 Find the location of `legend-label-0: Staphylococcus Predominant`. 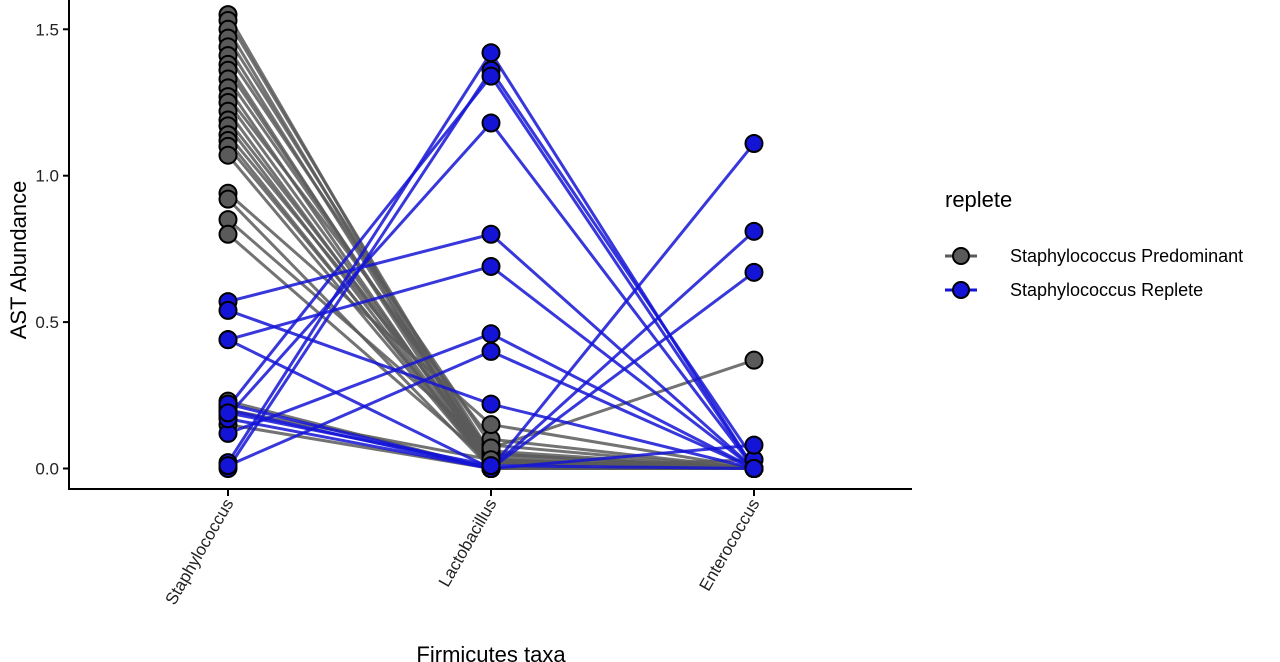

legend-label-0: Staphylococcus Predominant is located at coordinates (1126, 256).